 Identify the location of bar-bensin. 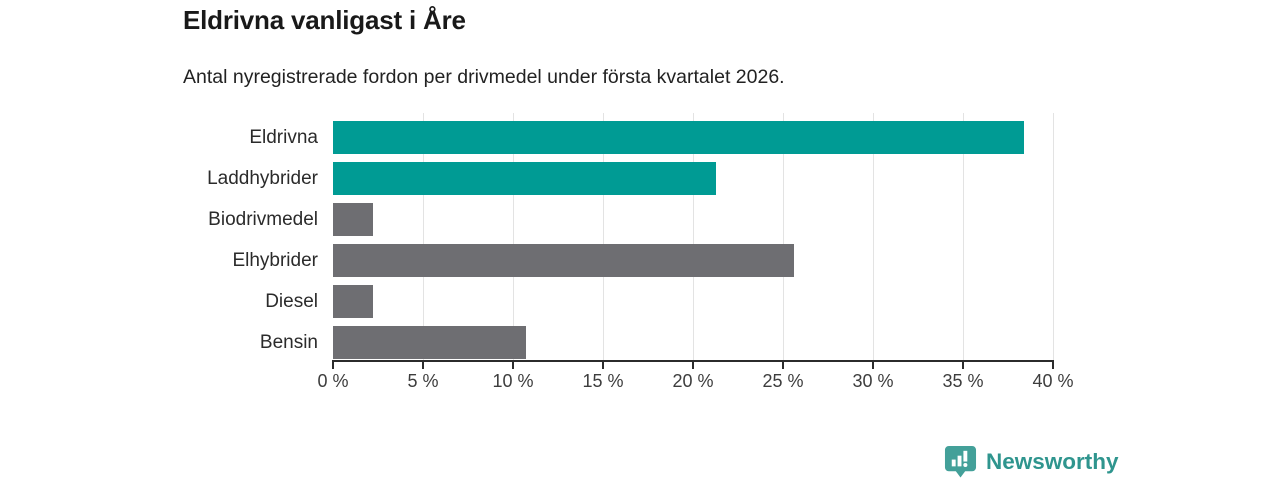
(429, 342).